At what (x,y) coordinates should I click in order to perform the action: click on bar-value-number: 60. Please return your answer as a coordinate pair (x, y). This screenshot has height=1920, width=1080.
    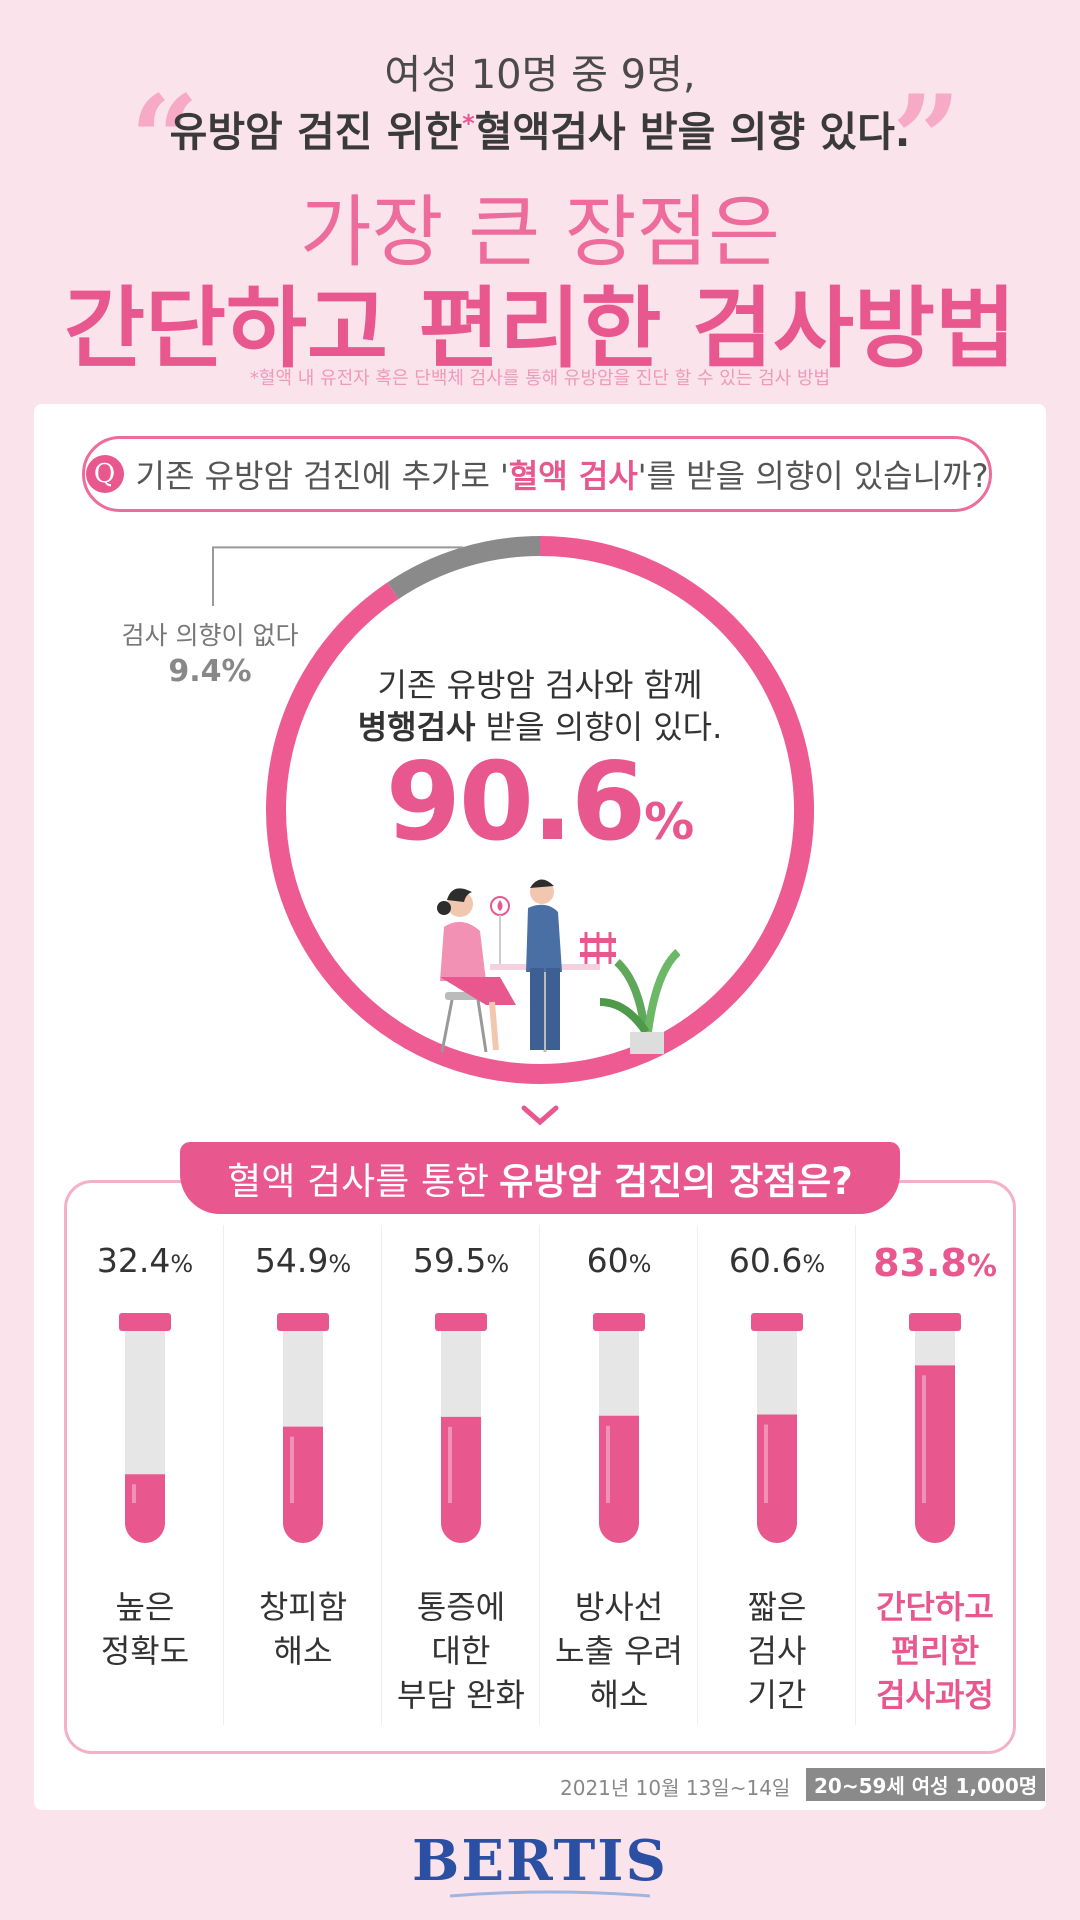
    Looking at the image, I should click on (607, 1260).